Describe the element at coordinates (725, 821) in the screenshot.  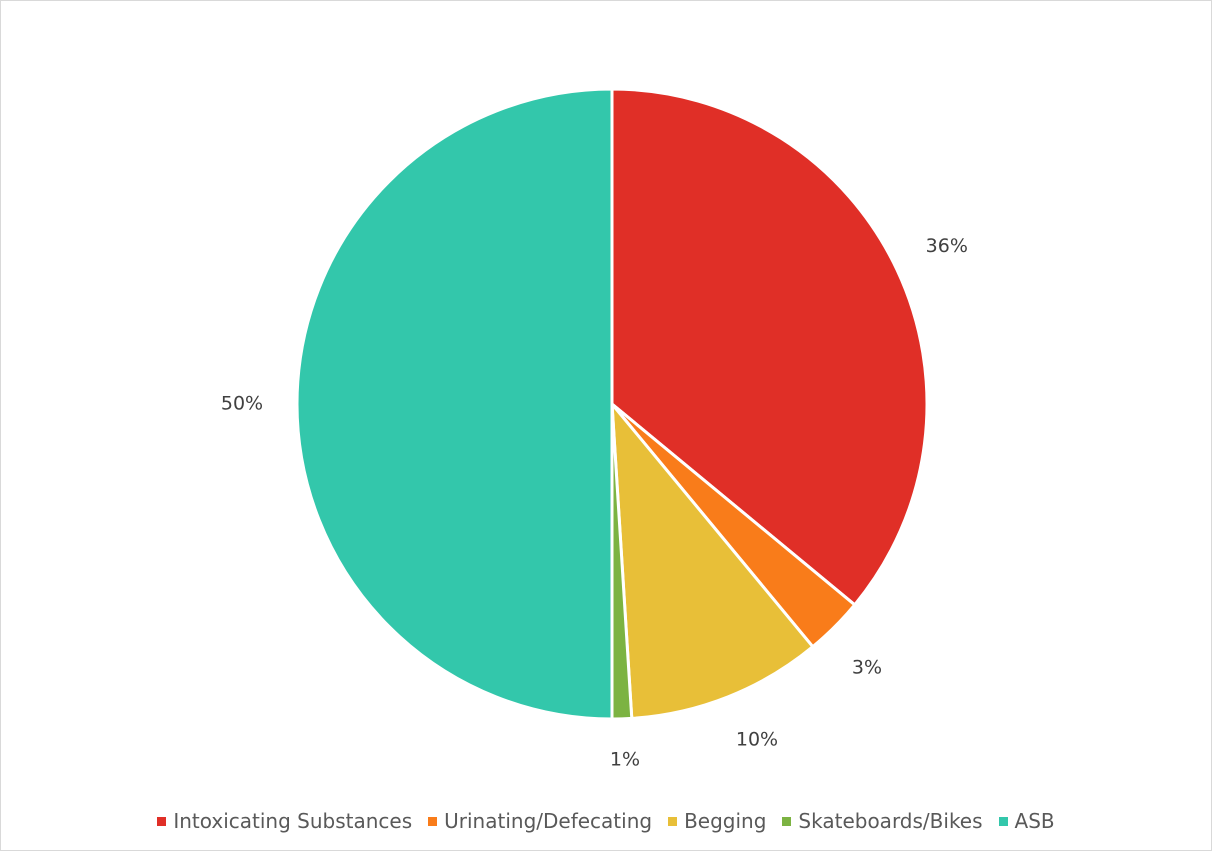
I see `legend-label: Begging` at that location.